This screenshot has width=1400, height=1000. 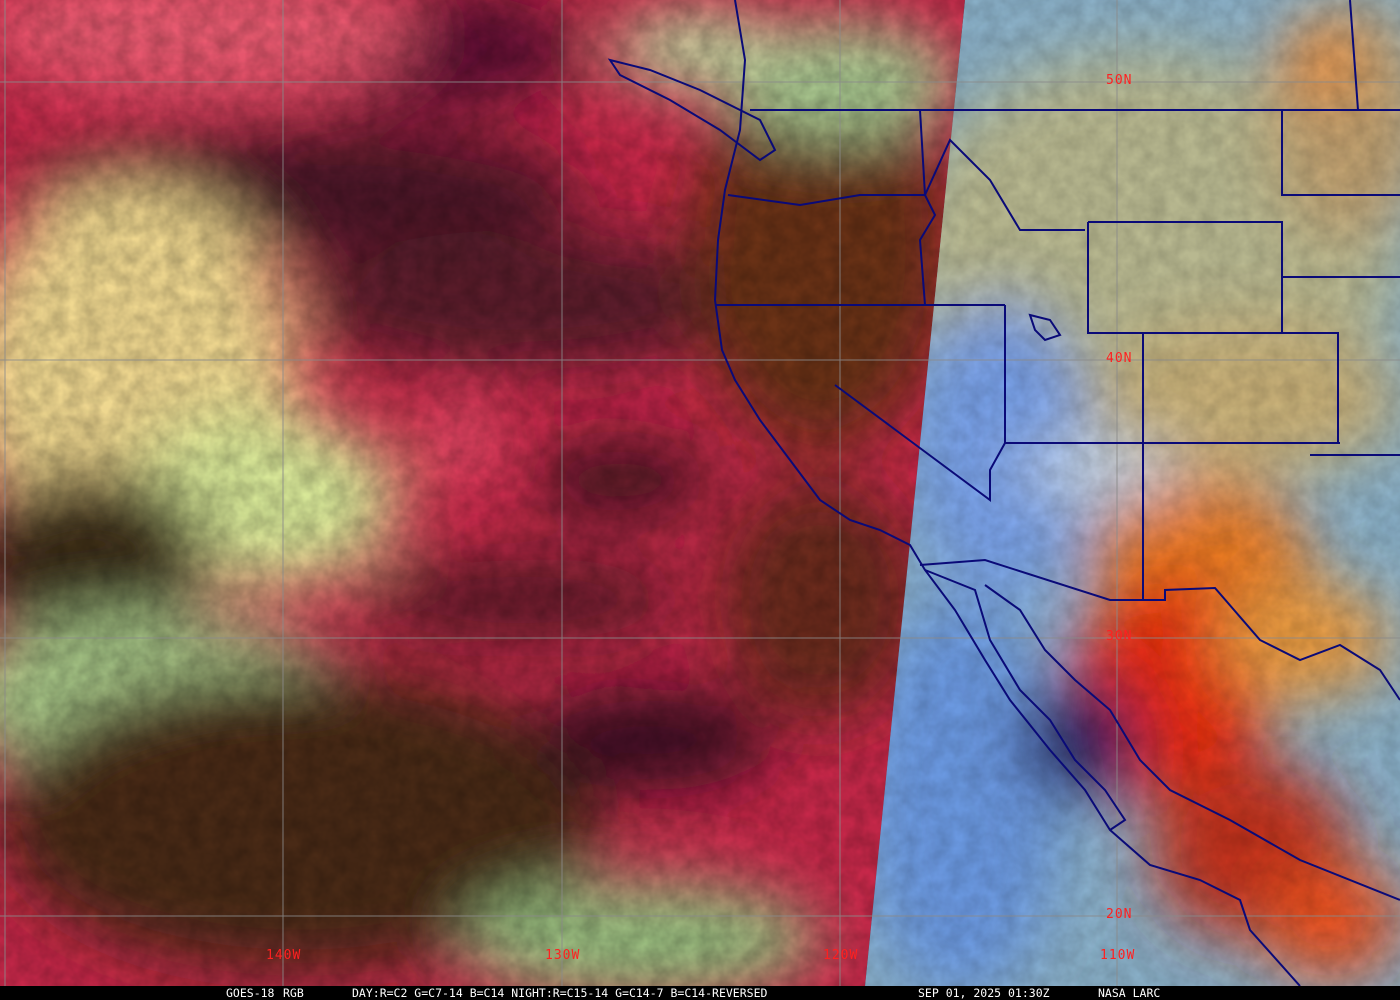 What do you see at coordinates (1354, 55) in the screenshot?
I see `north-border-east` at bounding box center [1354, 55].